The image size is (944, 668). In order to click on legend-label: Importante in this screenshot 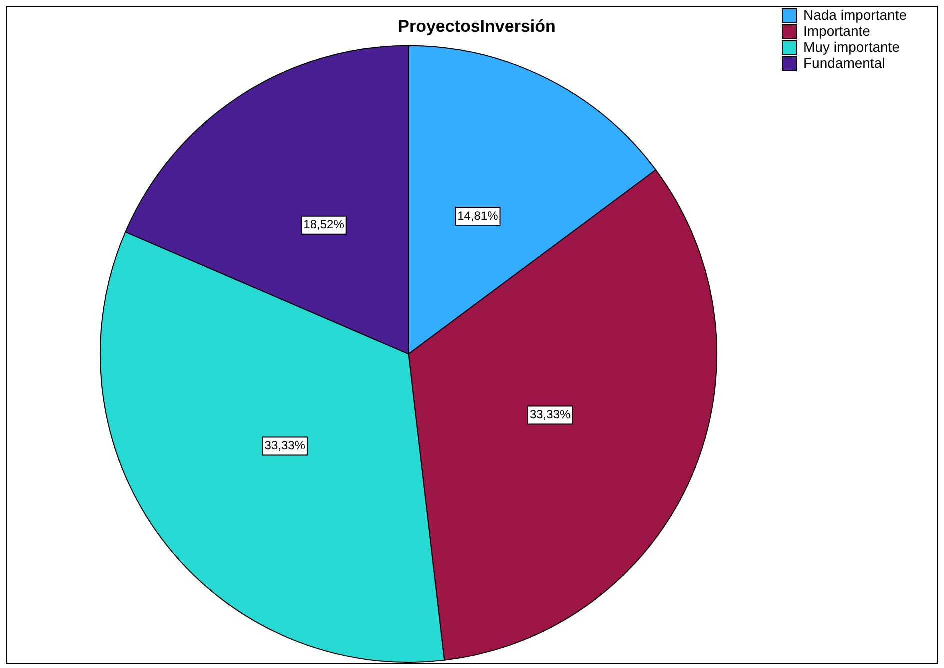, I will do `click(837, 30)`.